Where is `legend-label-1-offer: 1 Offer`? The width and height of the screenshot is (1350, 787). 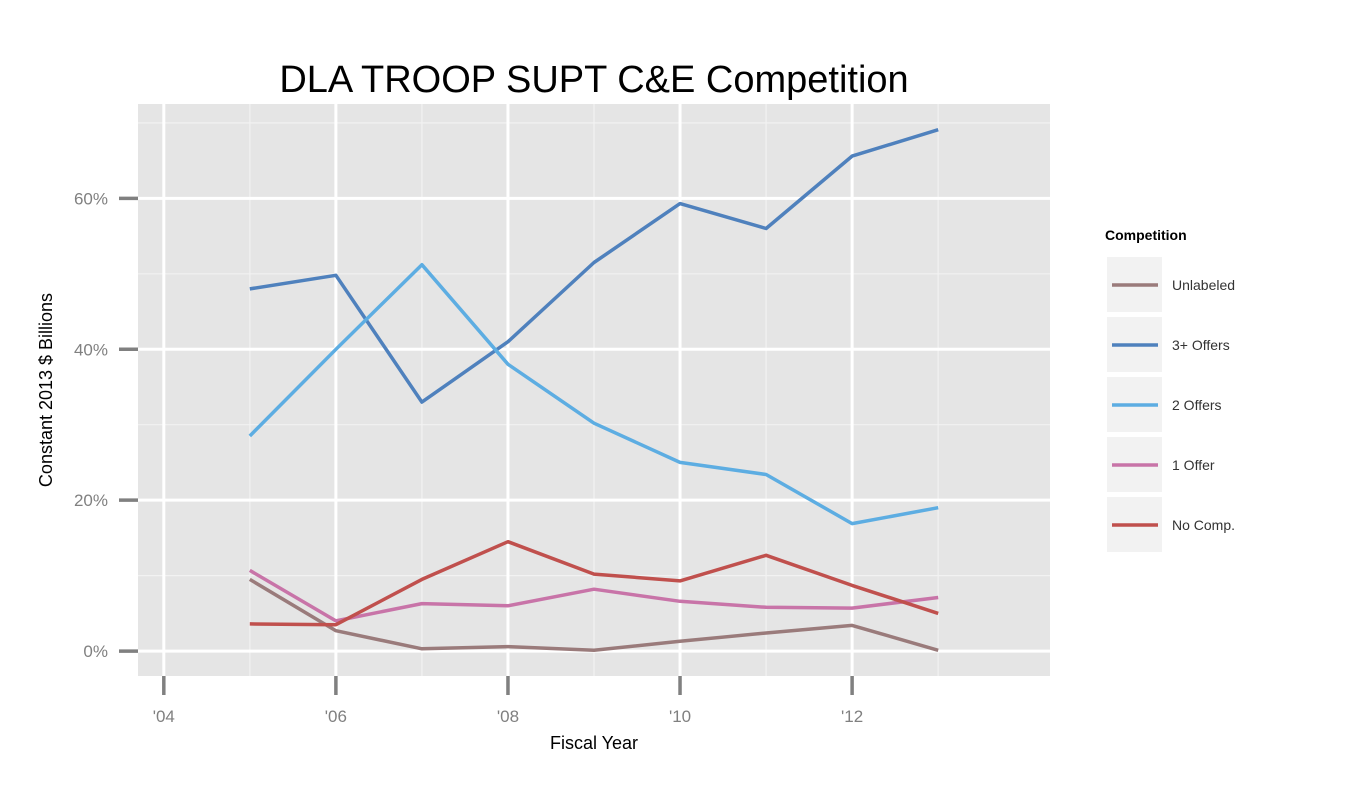 legend-label-1-offer: 1 Offer is located at coordinates (1193, 465).